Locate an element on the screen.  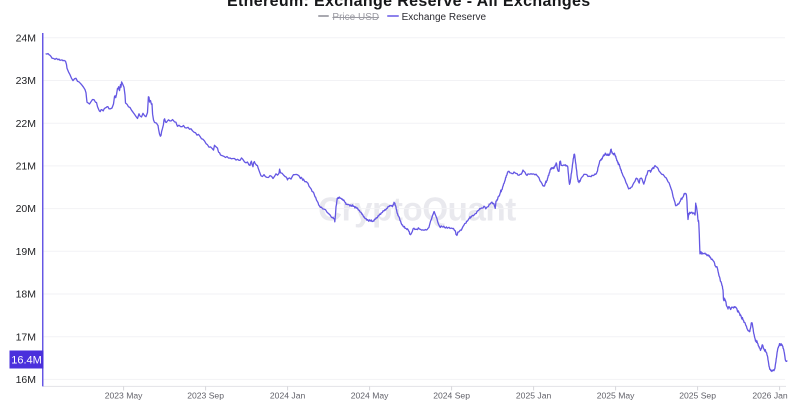
svg-text: 23M is located at coordinates (26, 81).